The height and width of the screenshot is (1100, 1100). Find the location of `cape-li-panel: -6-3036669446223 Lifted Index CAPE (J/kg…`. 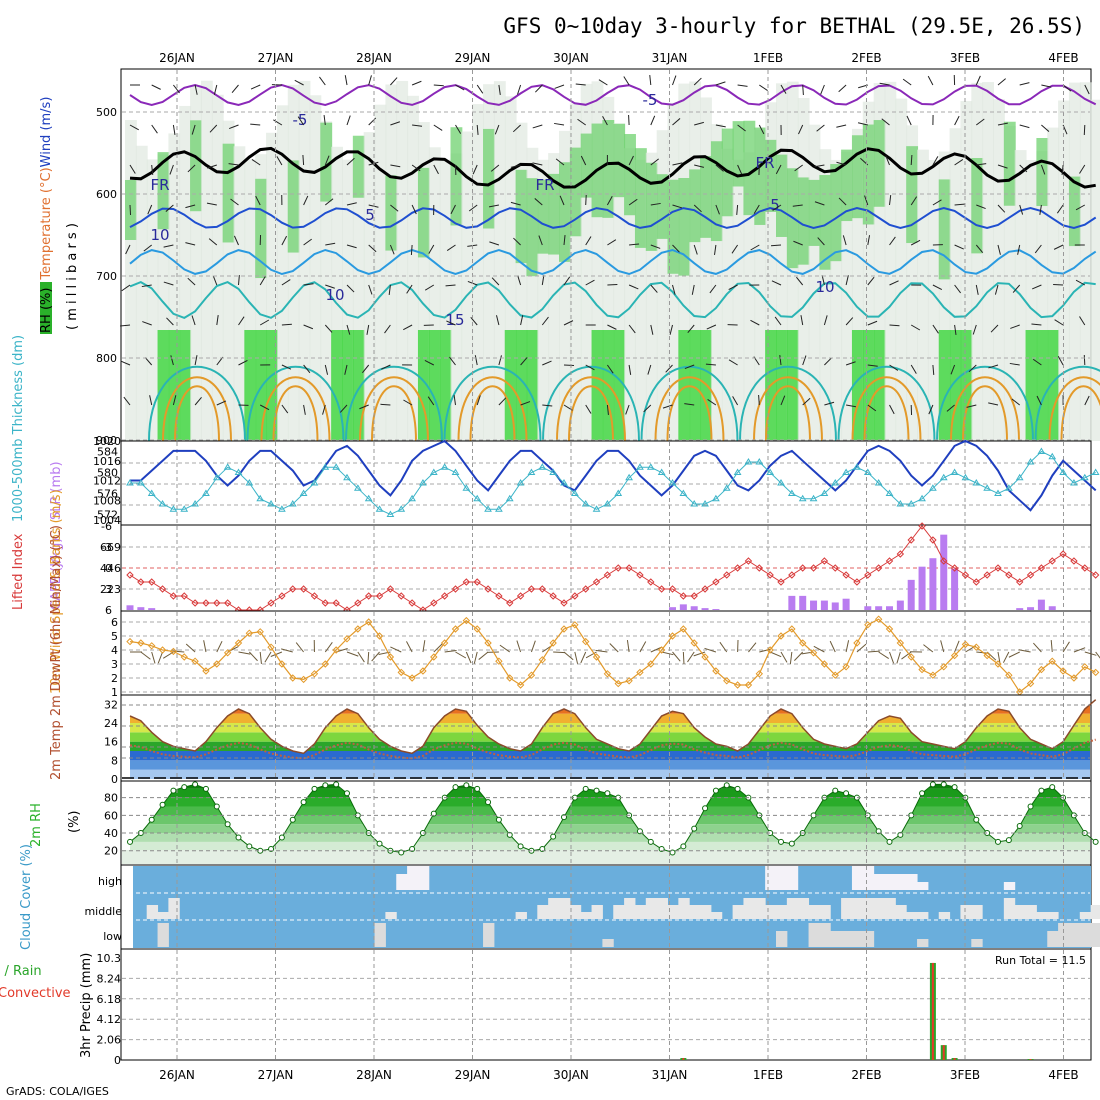

cape-li-panel: -6-3036669446223 Lifted Index CAPE (J/kg… is located at coordinates (555, 568).